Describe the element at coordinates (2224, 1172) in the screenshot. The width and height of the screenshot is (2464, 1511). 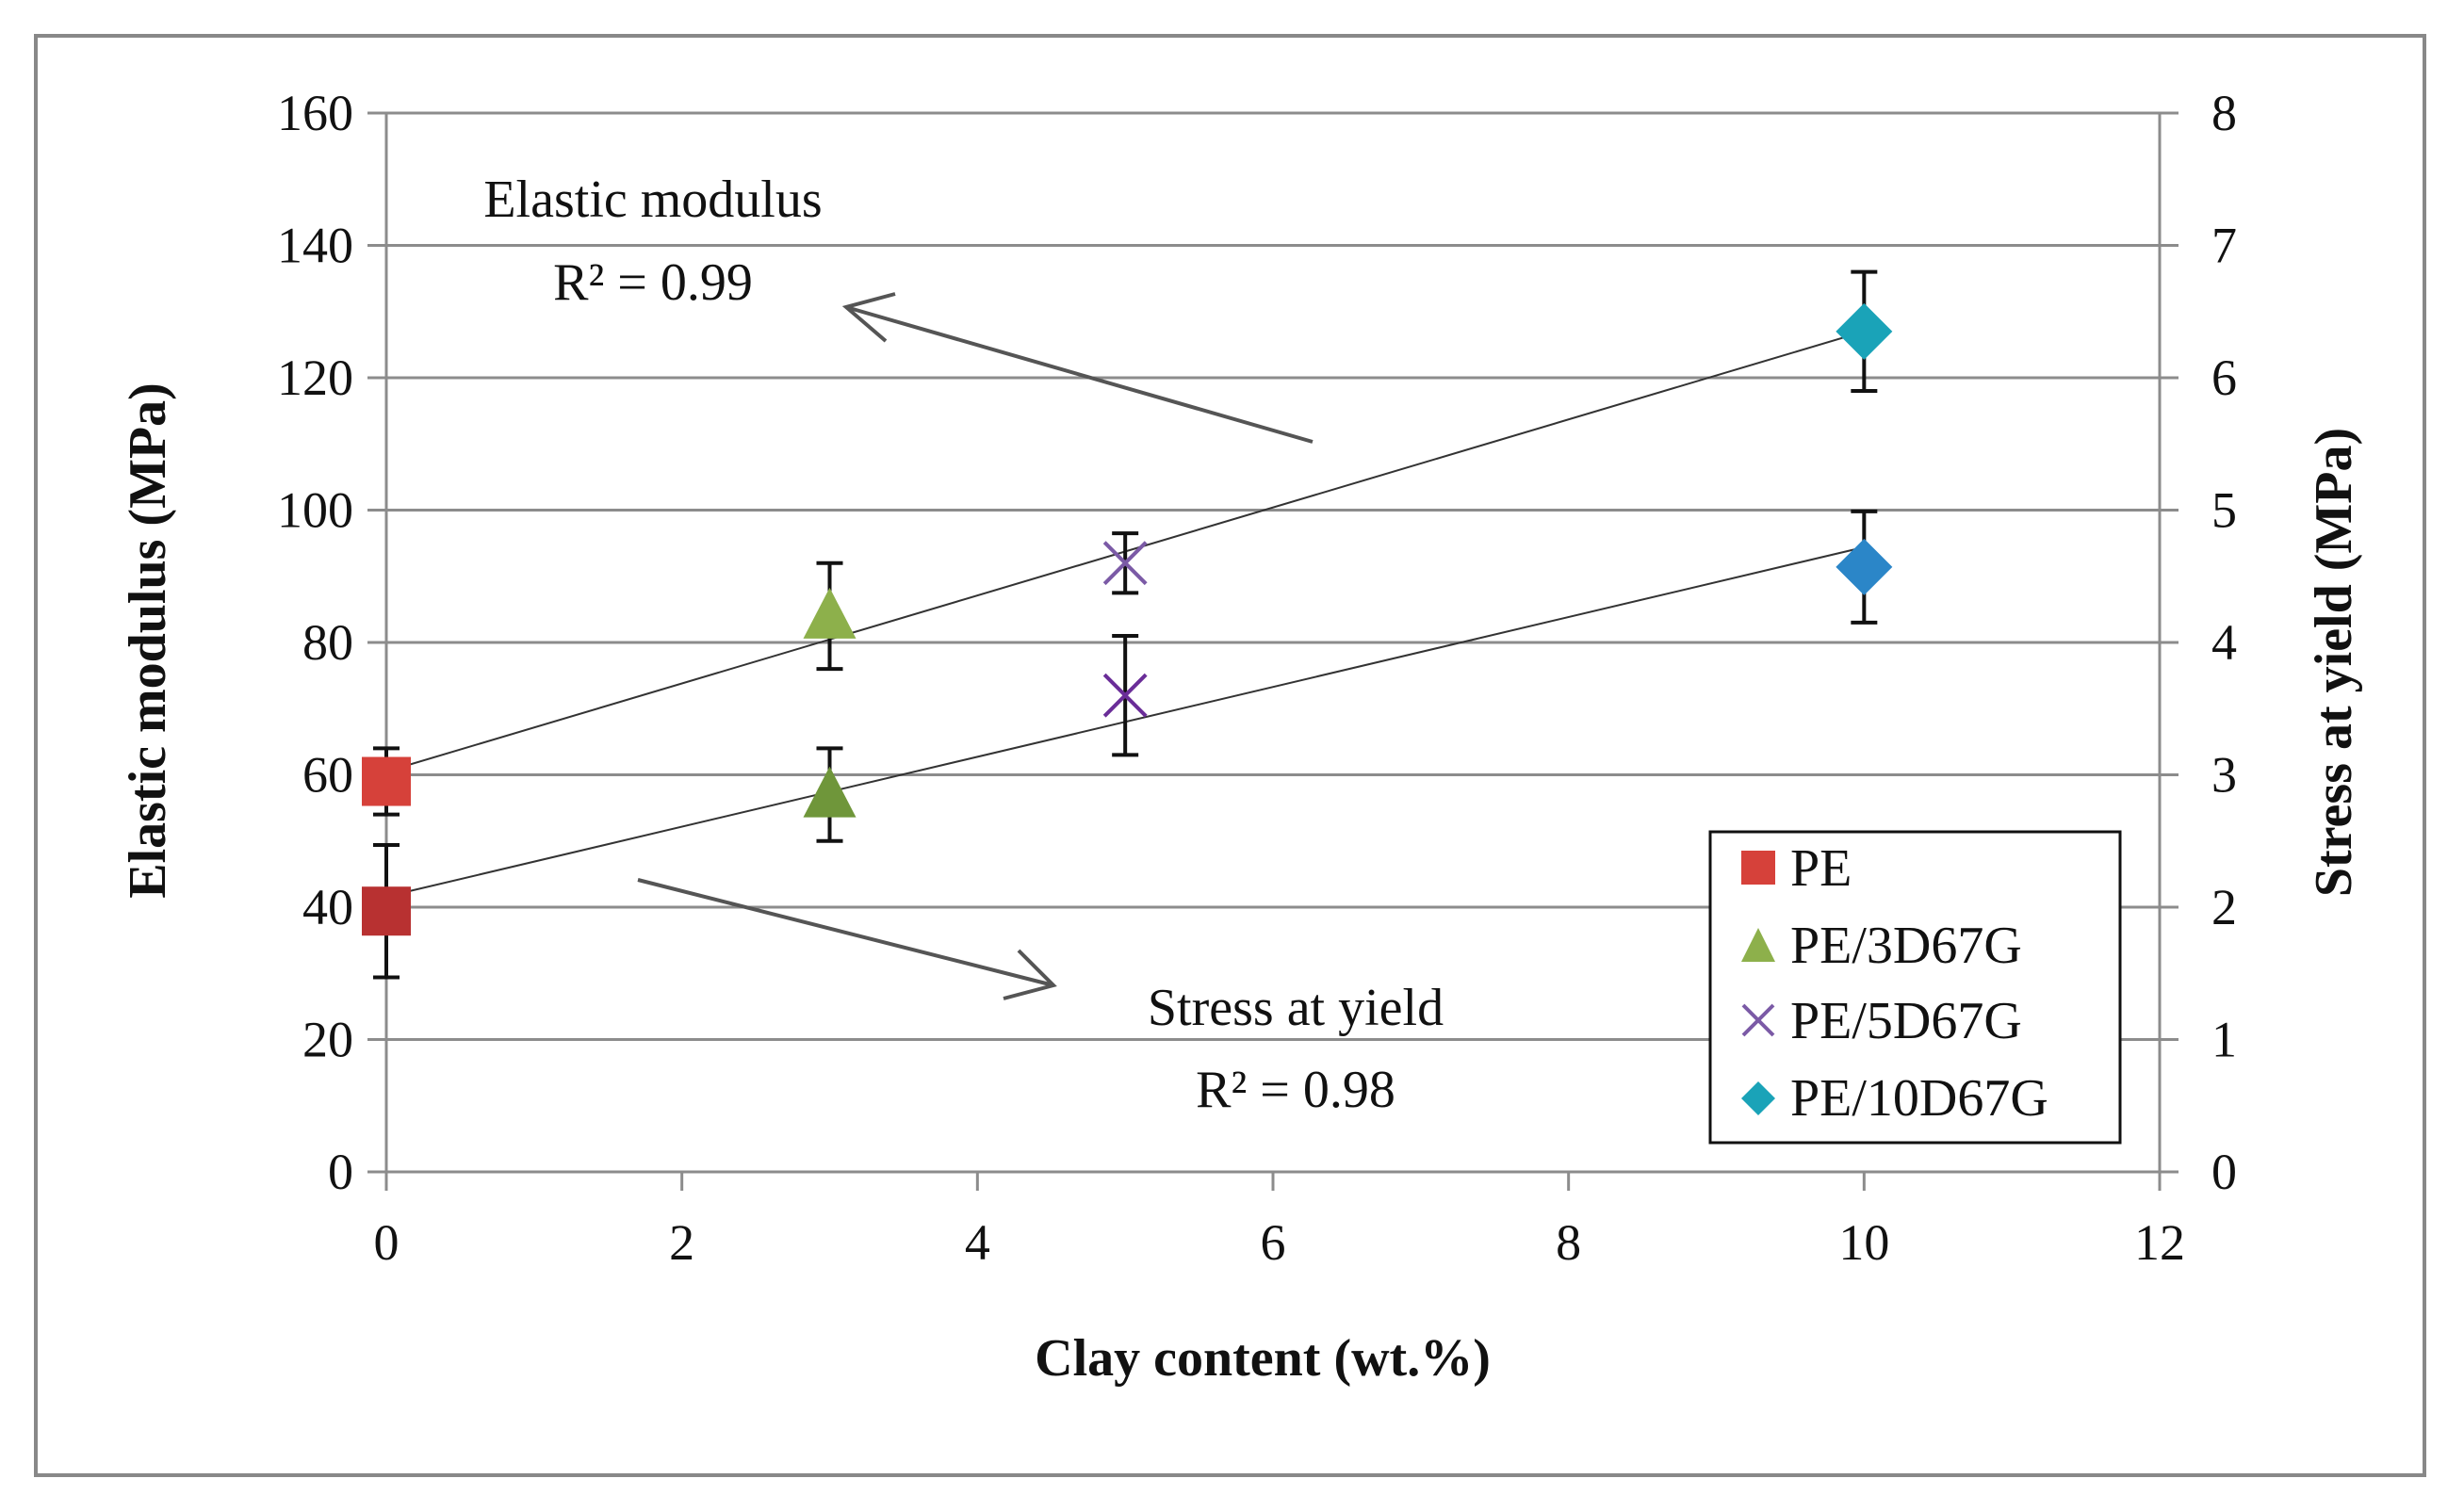
I see `y-right-tick-label: 0` at that location.